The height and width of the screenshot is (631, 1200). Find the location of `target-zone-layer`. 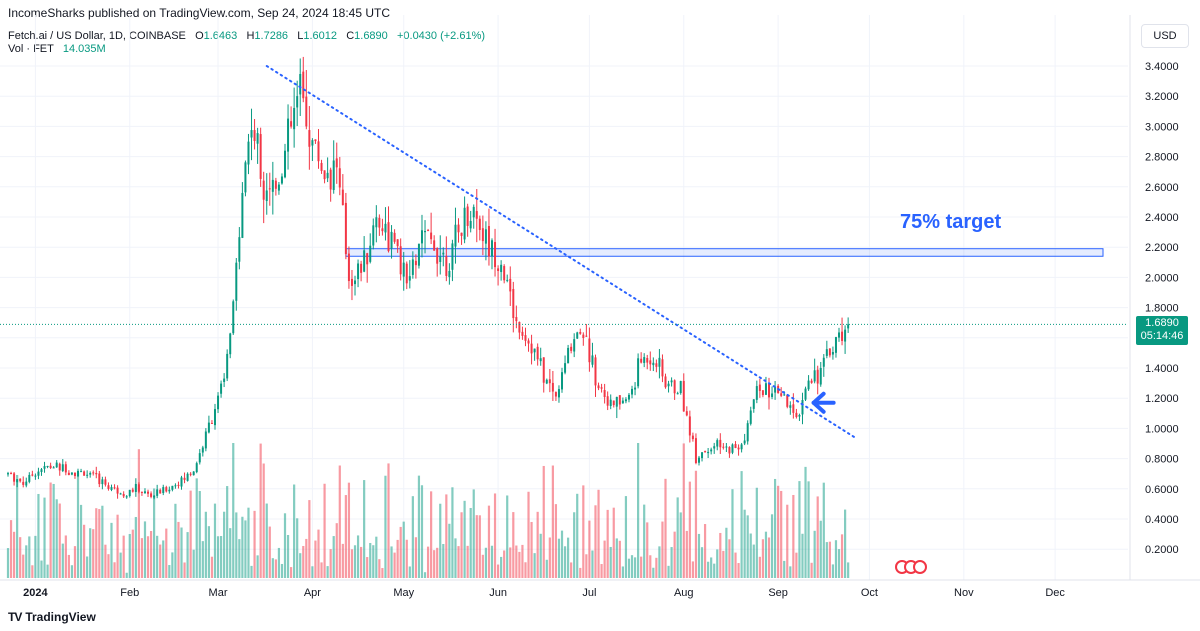

target-zone-layer is located at coordinates (724, 252).